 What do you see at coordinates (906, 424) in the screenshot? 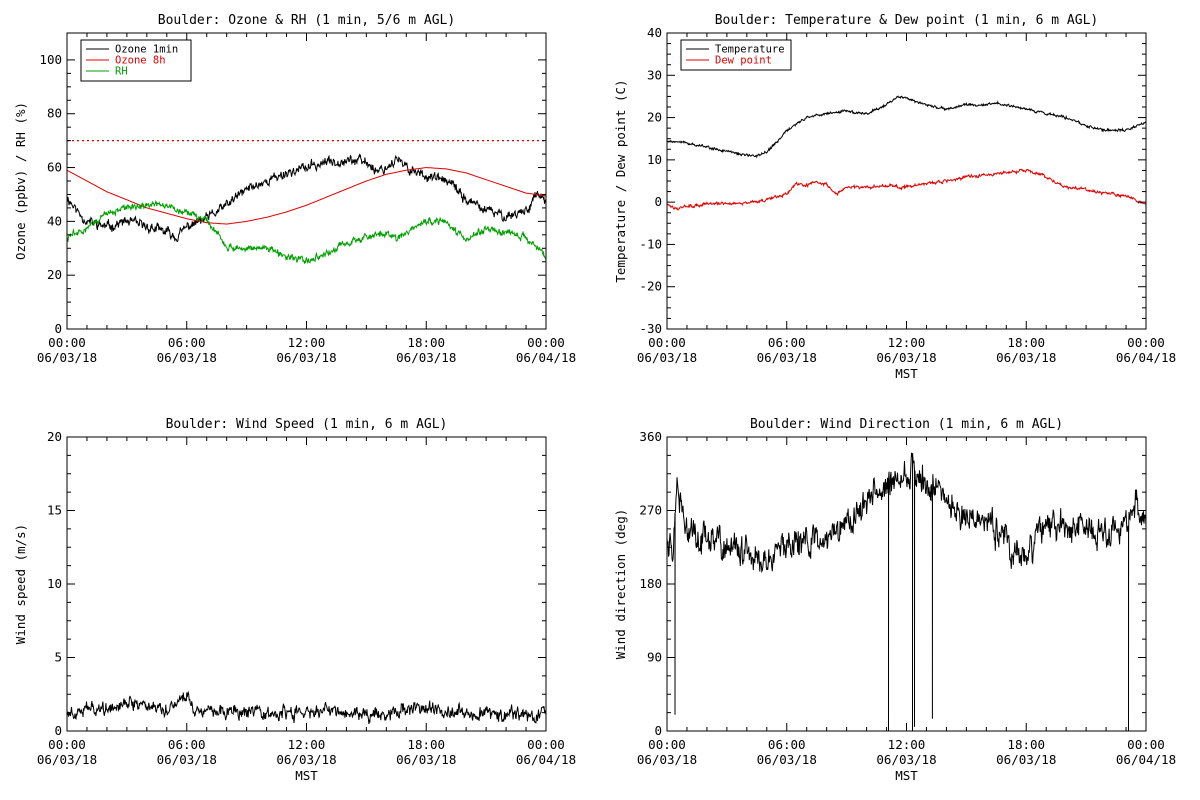
I see `chart-title: Boulder: Wind Direction (1 min, 6 m AGL)` at bounding box center [906, 424].